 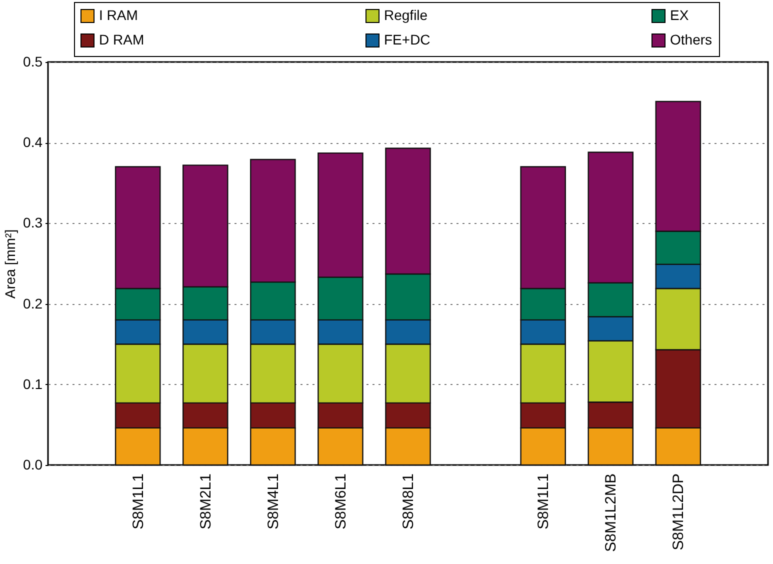 I want to click on y-axis-title: Area [mm²], so click(x=10, y=264).